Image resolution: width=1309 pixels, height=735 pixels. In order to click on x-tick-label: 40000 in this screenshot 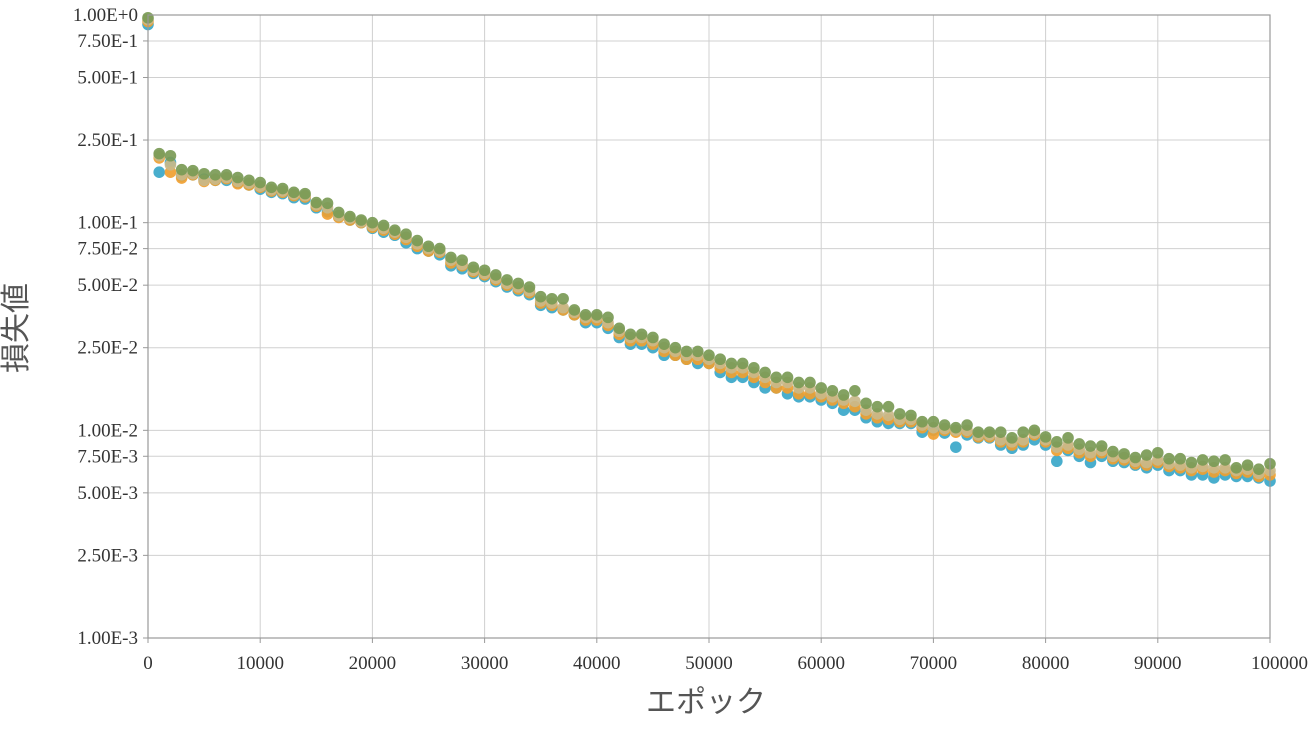, I will do `click(597, 663)`.